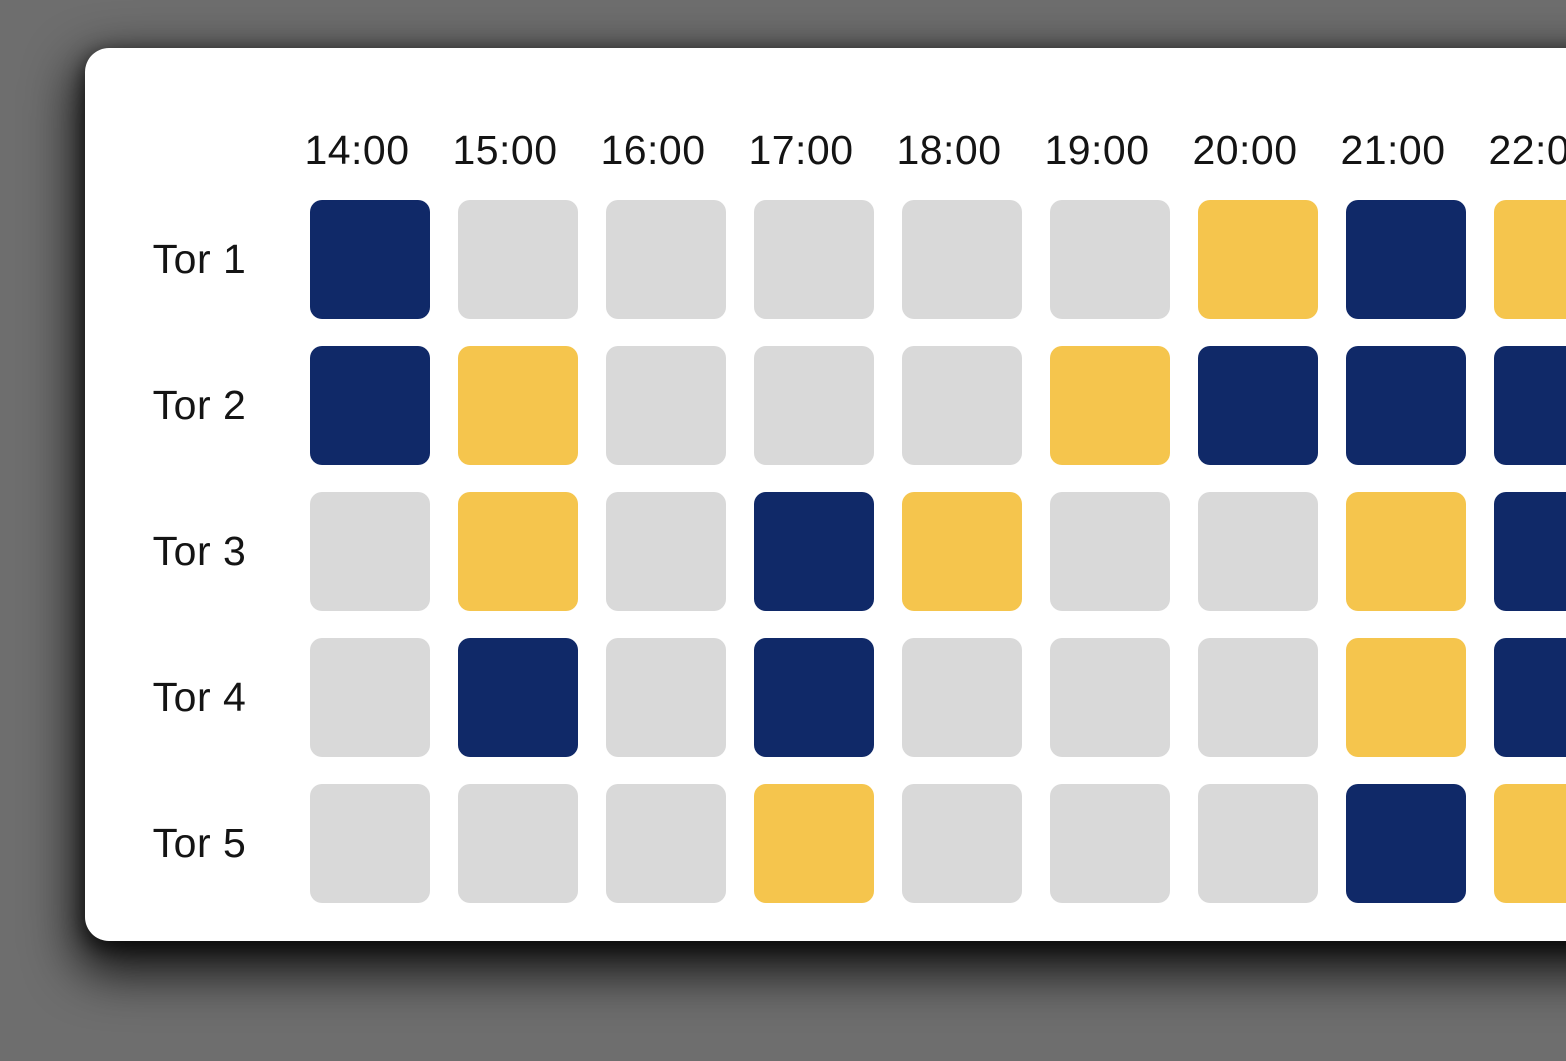 Image resolution: width=1566 pixels, height=1061 pixels. What do you see at coordinates (505, 150) in the screenshot?
I see `time-header-1: 15:00` at bounding box center [505, 150].